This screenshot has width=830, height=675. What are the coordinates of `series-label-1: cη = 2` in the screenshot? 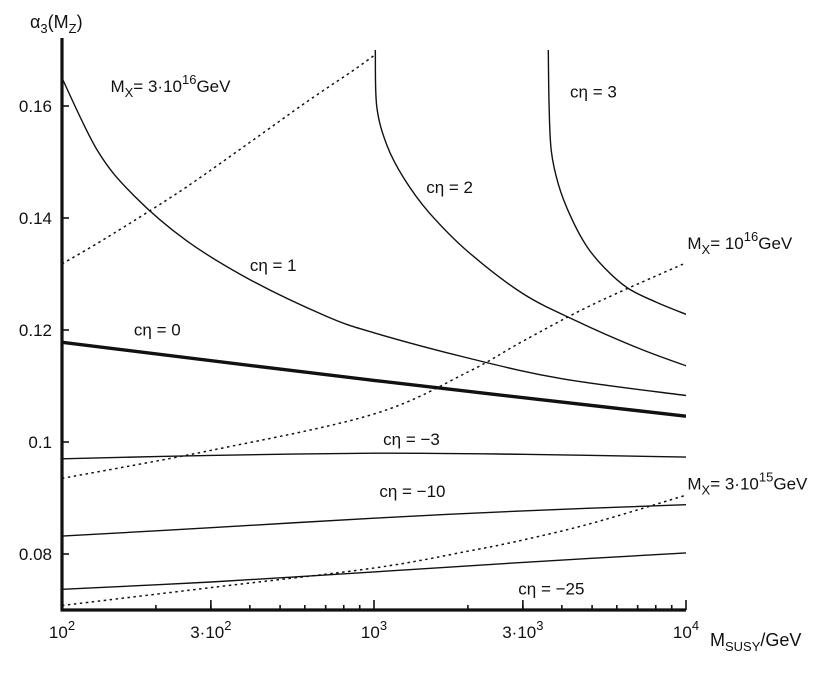 It's located at (449, 187).